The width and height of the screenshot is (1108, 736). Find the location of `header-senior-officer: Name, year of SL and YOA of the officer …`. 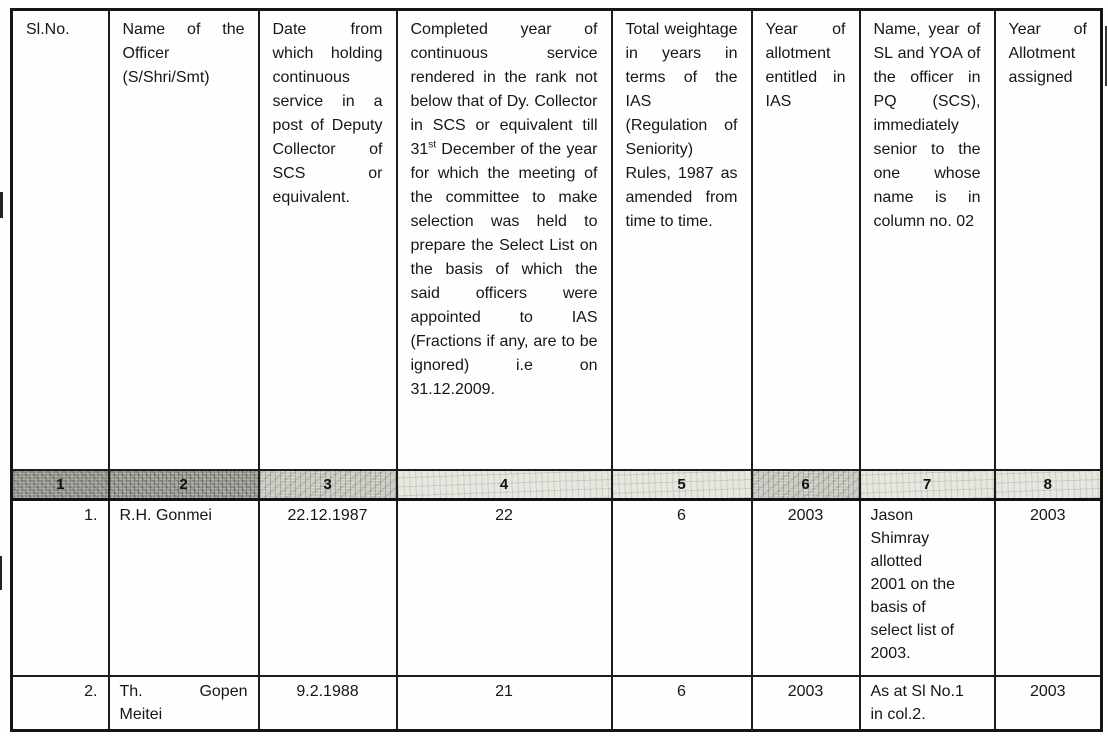

header-senior-officer: Name, year of SL and YOA of the officer … is located at coordinates (927, 239).